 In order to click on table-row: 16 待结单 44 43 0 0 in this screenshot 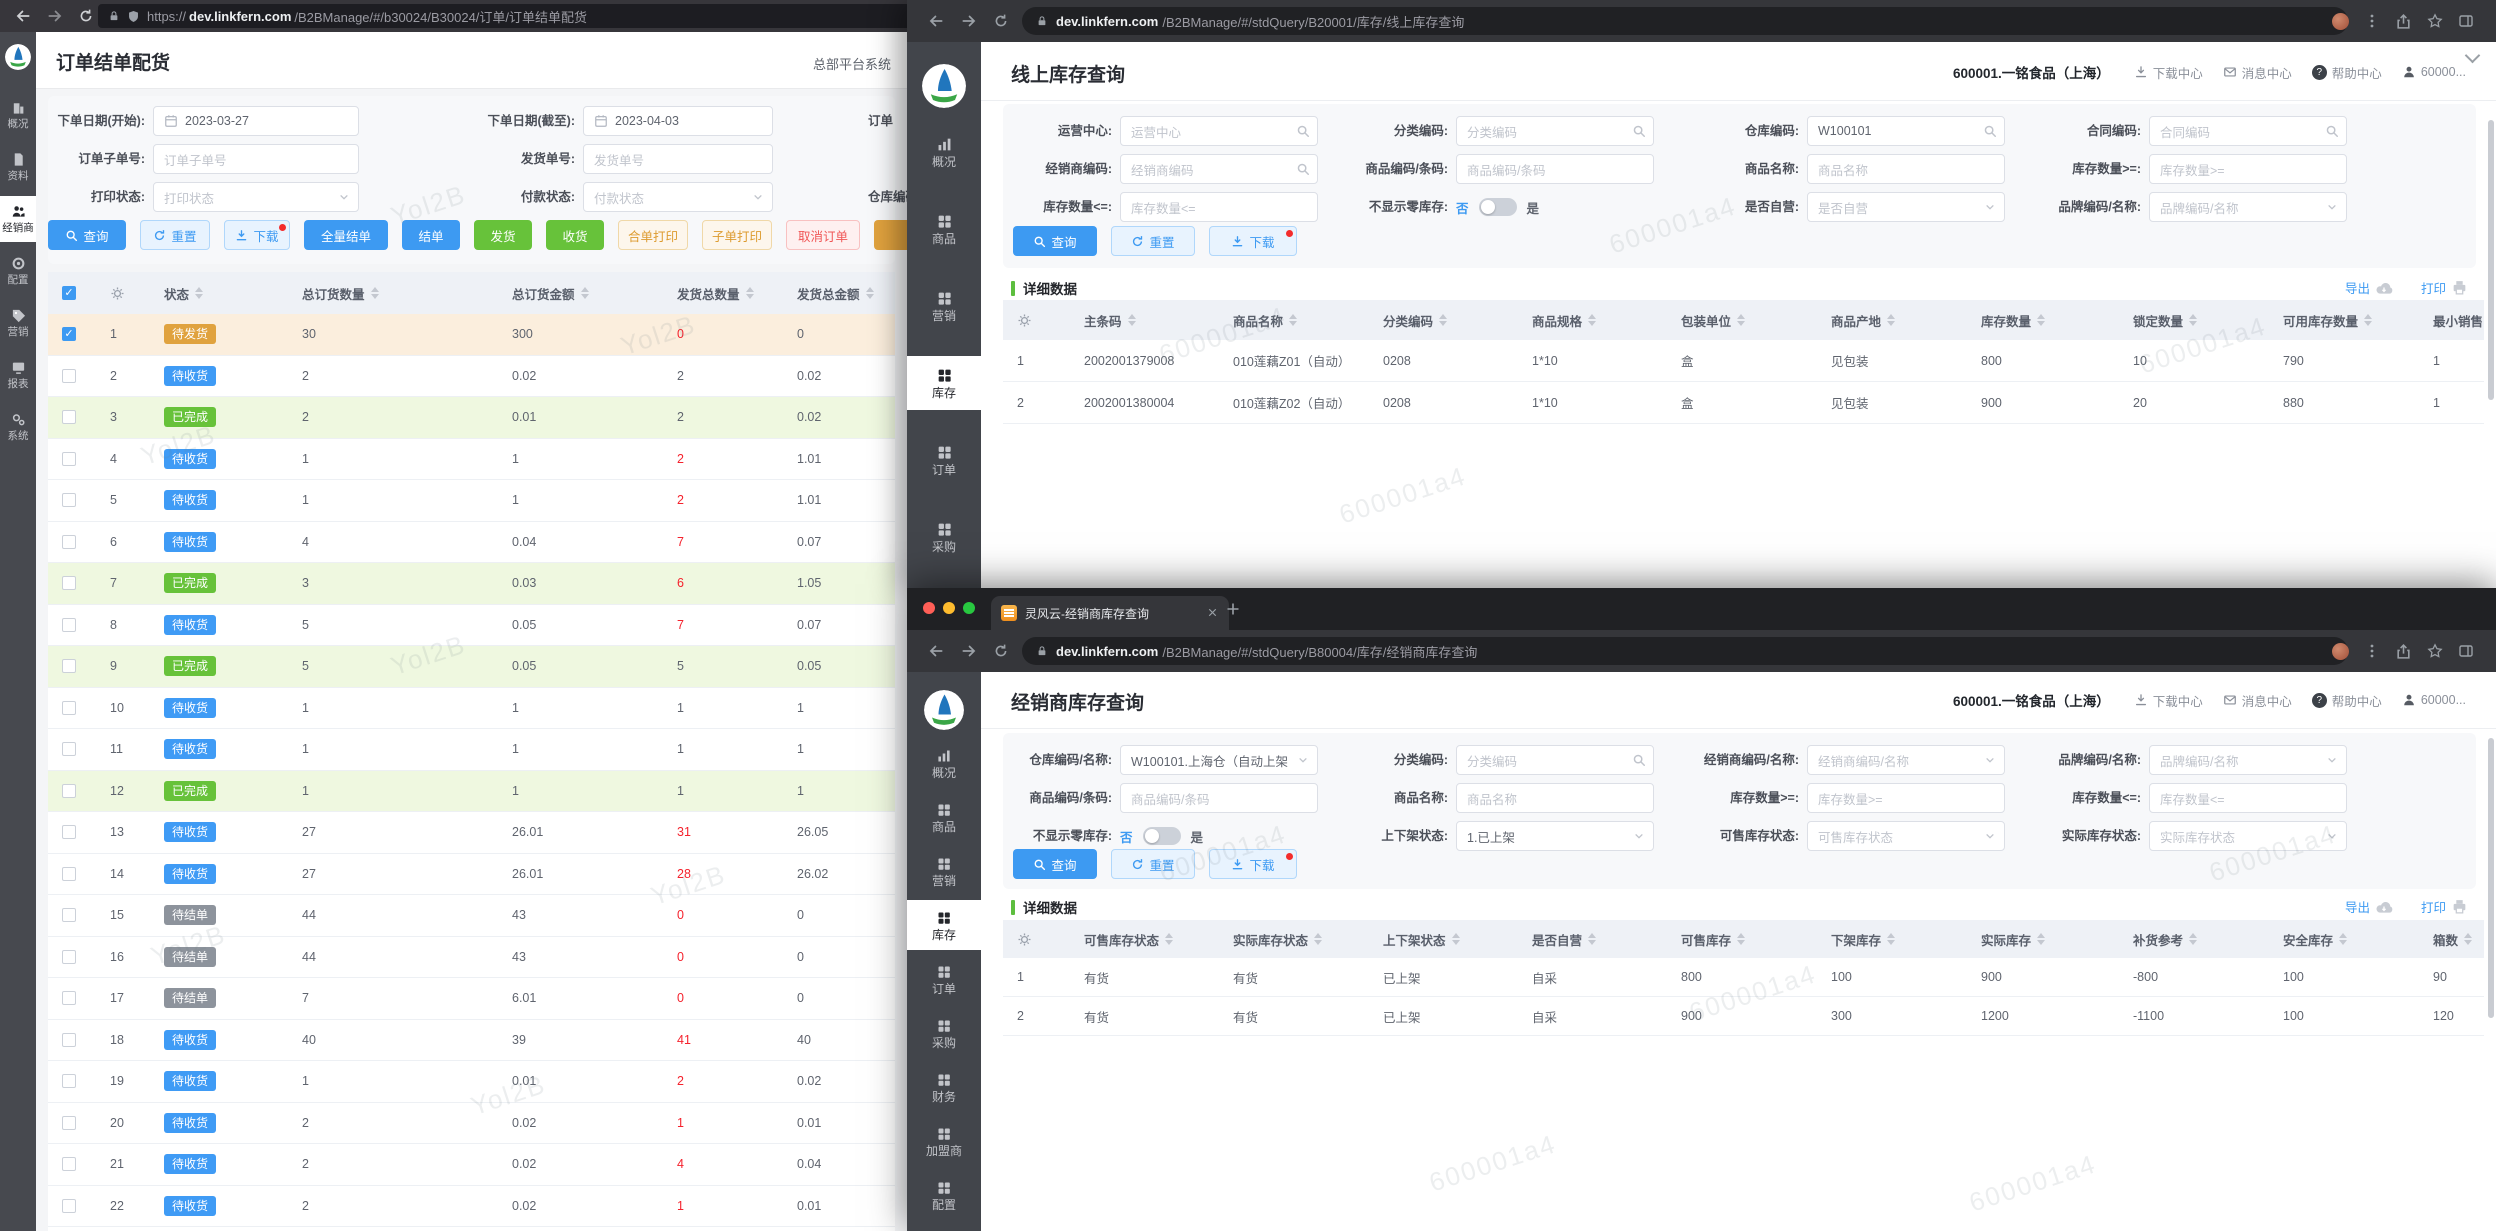, I will do `click(471, 957)`.